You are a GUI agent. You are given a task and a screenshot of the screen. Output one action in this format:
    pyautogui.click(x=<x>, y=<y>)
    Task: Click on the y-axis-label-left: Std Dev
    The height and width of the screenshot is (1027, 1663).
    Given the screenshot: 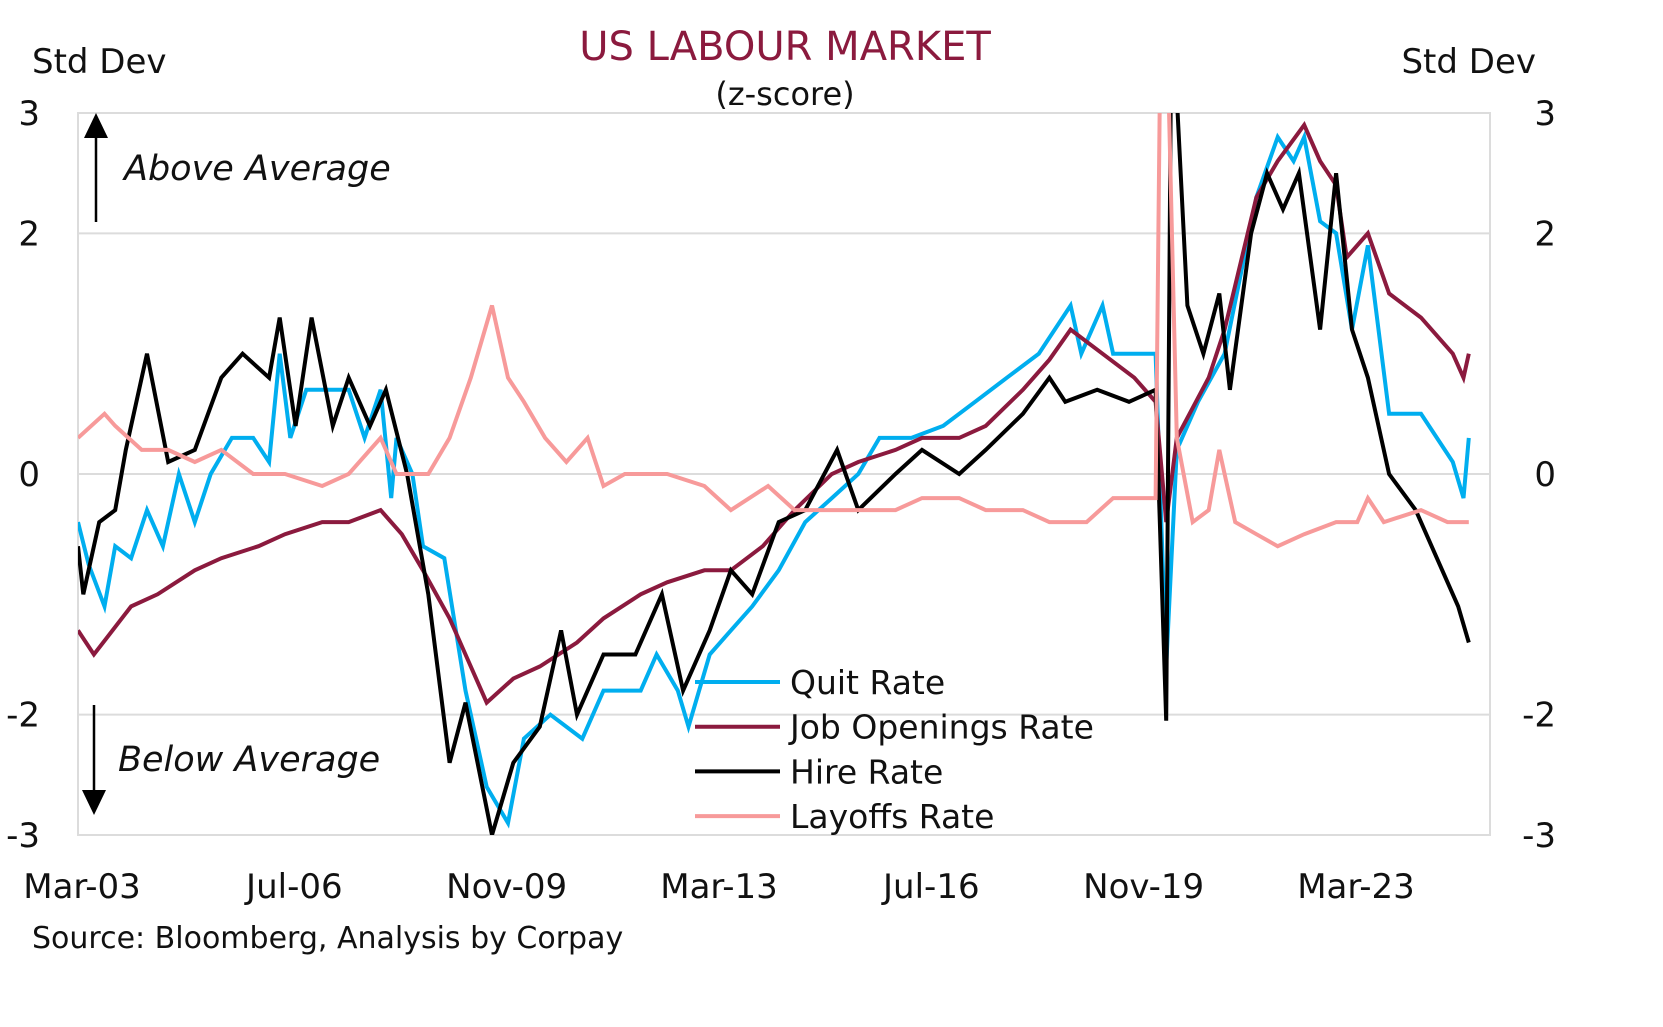 What is the action you would take?
    pyautogui.click(x=99, y=62)
    